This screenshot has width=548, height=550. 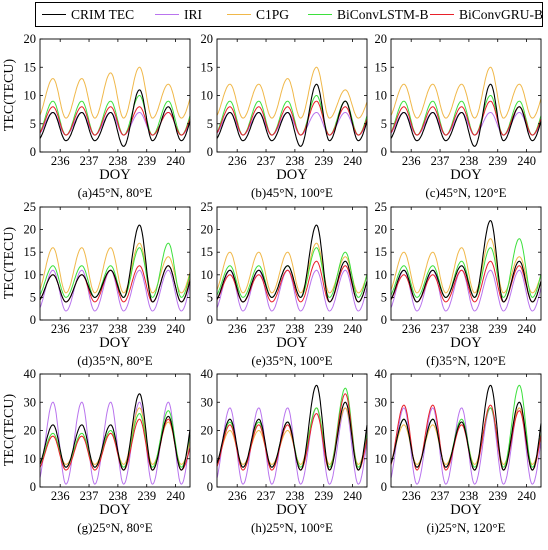 I want to click on panel-caption: (d)35°N, 80°E, so click(x=115, y=360).